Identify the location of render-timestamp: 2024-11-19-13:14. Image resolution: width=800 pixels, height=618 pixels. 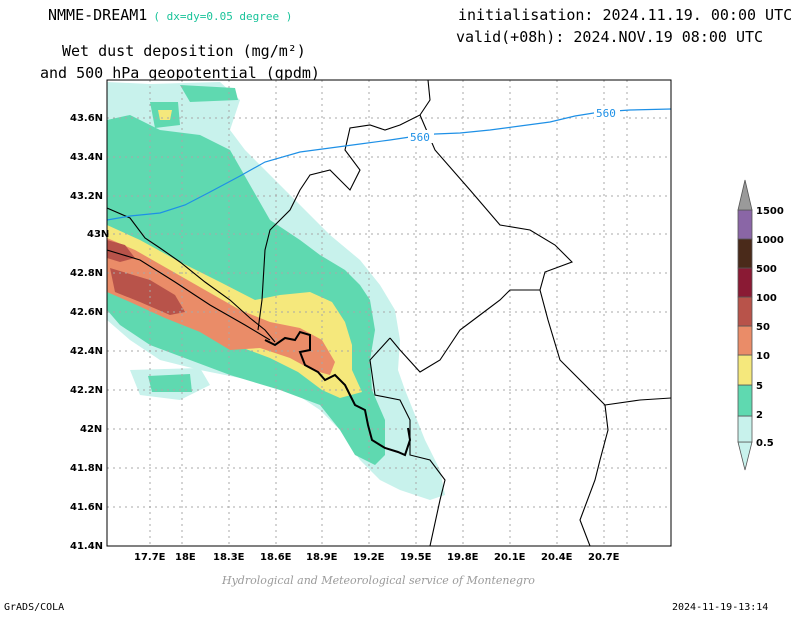
(720, 607).